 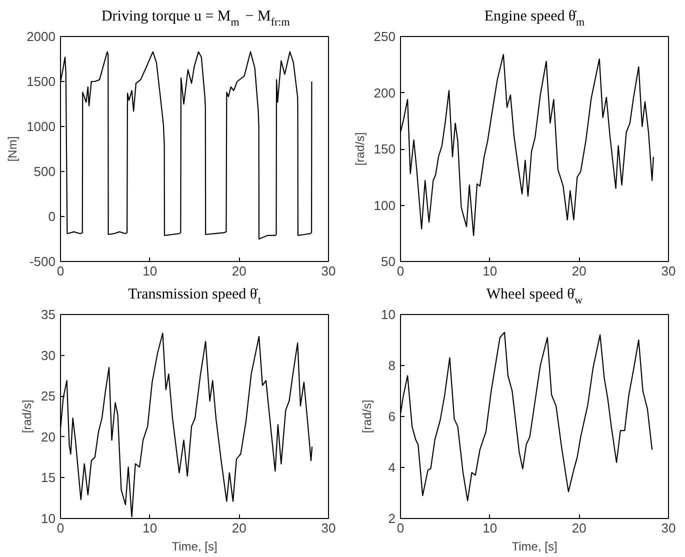 What do you see at coordinates (385, 149) in the screenshot?
I see `y-tick-label: 150` at bounding box center [385, 149].